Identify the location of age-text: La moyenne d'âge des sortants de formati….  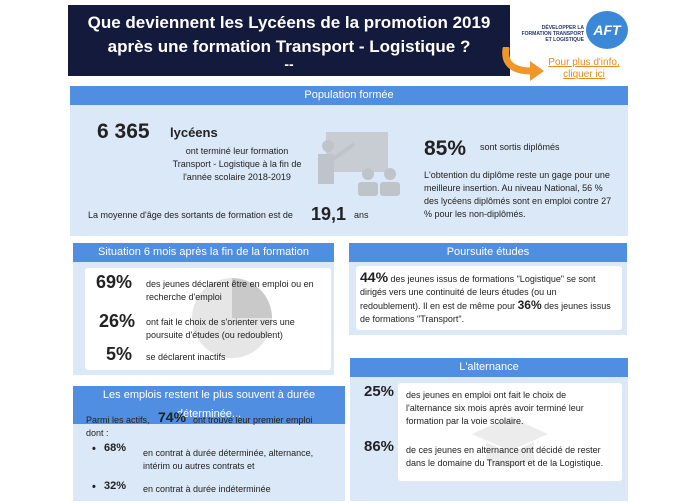
(190, 215).